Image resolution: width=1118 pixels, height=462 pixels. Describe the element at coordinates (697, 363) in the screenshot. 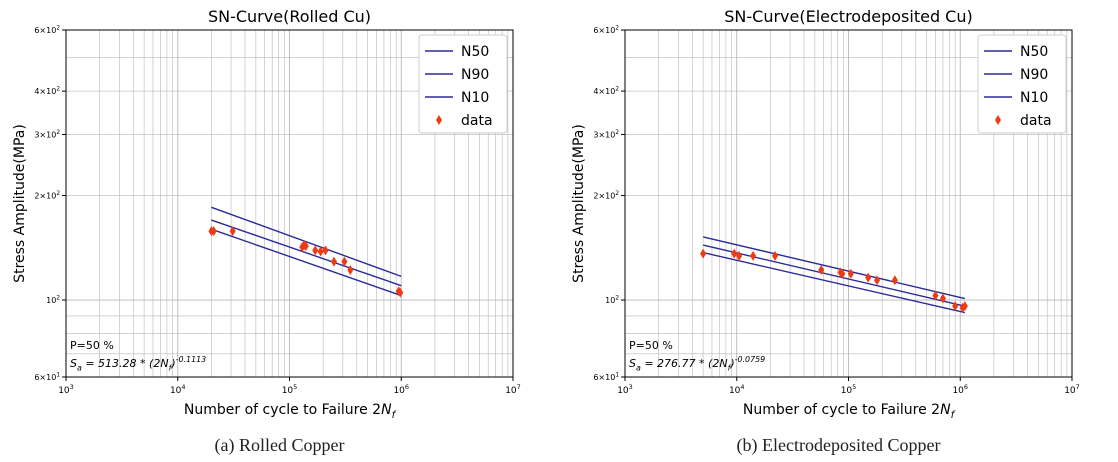

I see `annotation-equation: Sa = 276.77 * (2Nf)-0.0759` at that location.